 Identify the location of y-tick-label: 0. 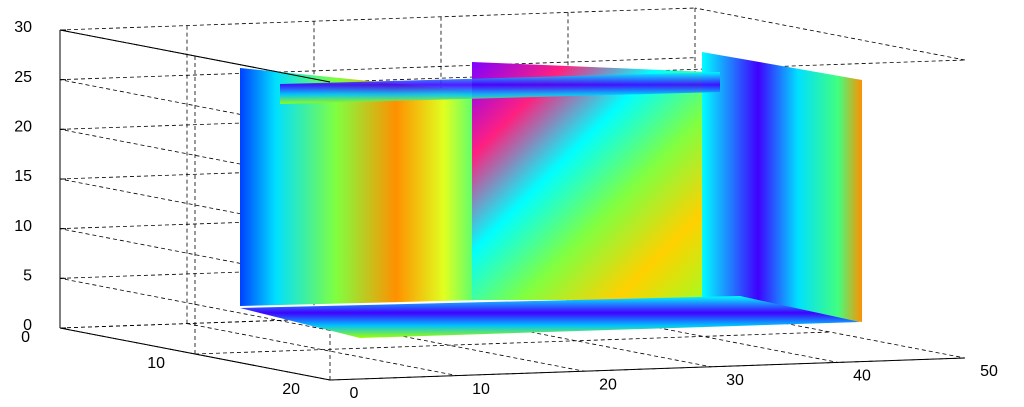
(25, 337).